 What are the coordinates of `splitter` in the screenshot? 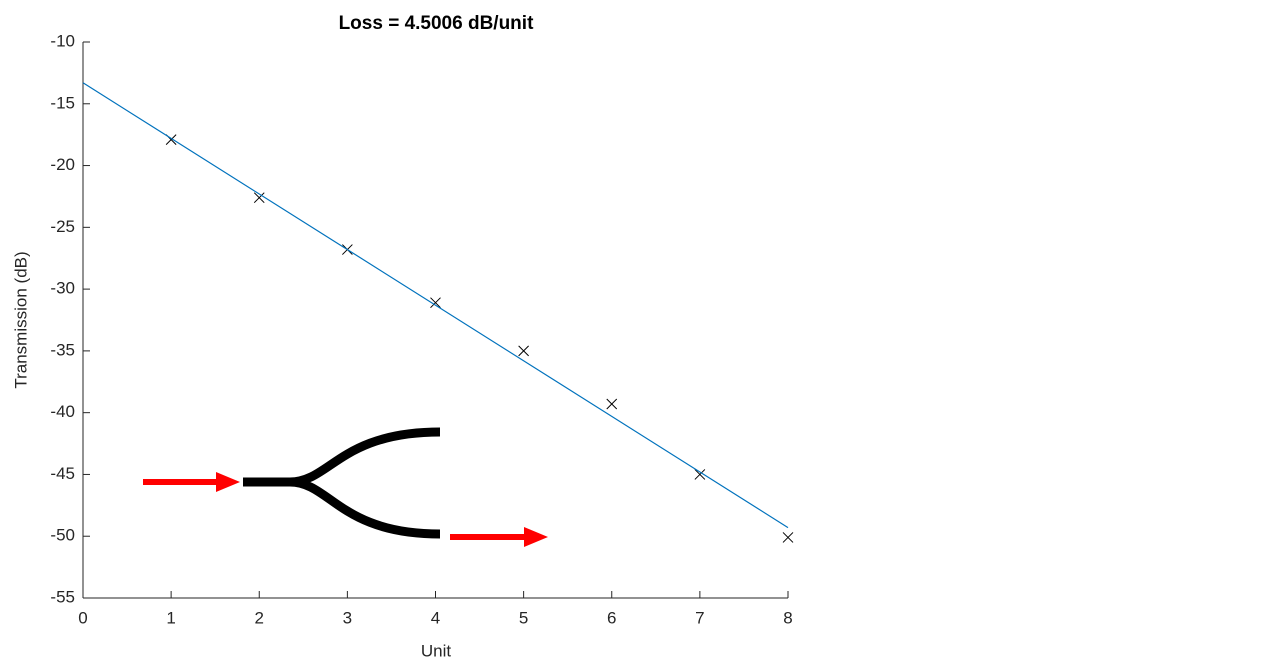 It's located at (342, 483).